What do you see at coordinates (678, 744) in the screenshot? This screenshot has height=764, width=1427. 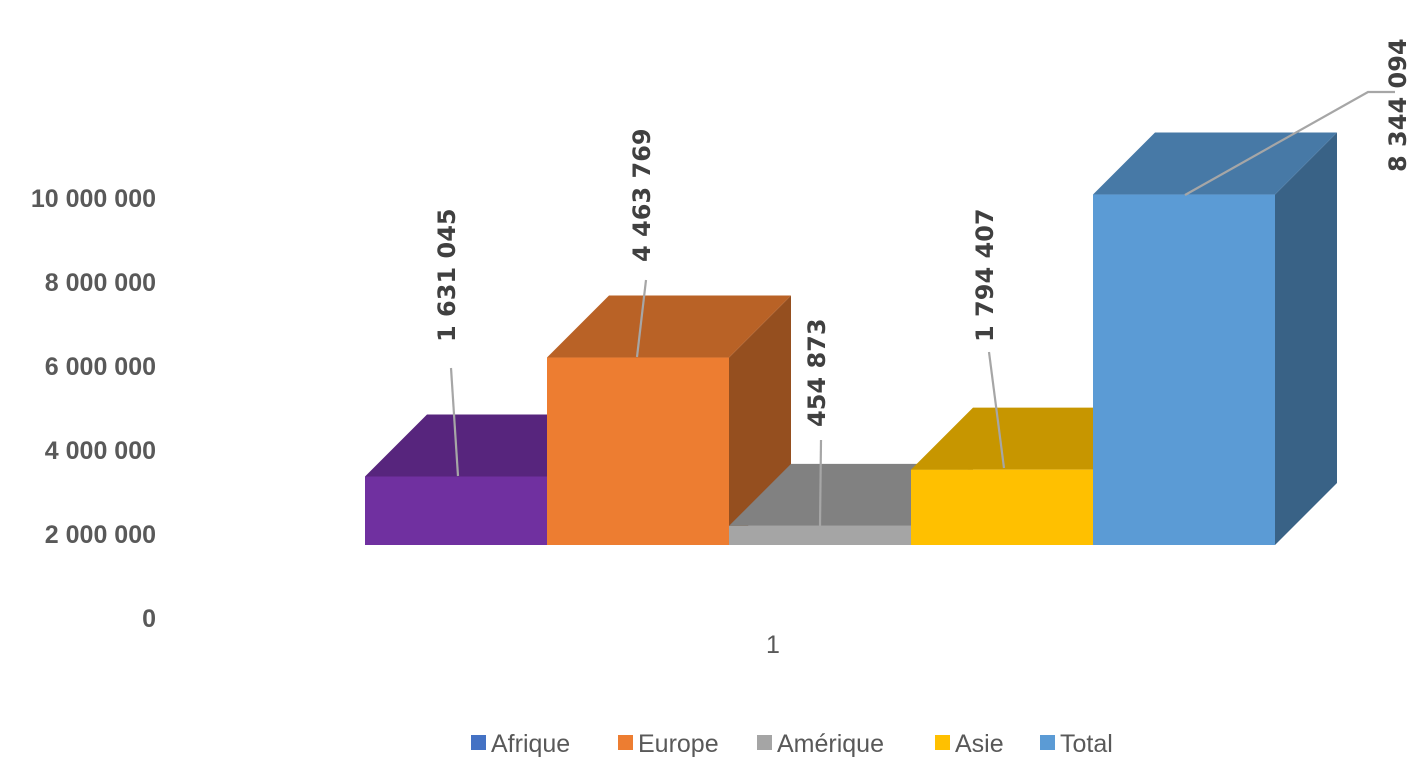 I see `legend-label: Europe` at bounding box center [678, 744].